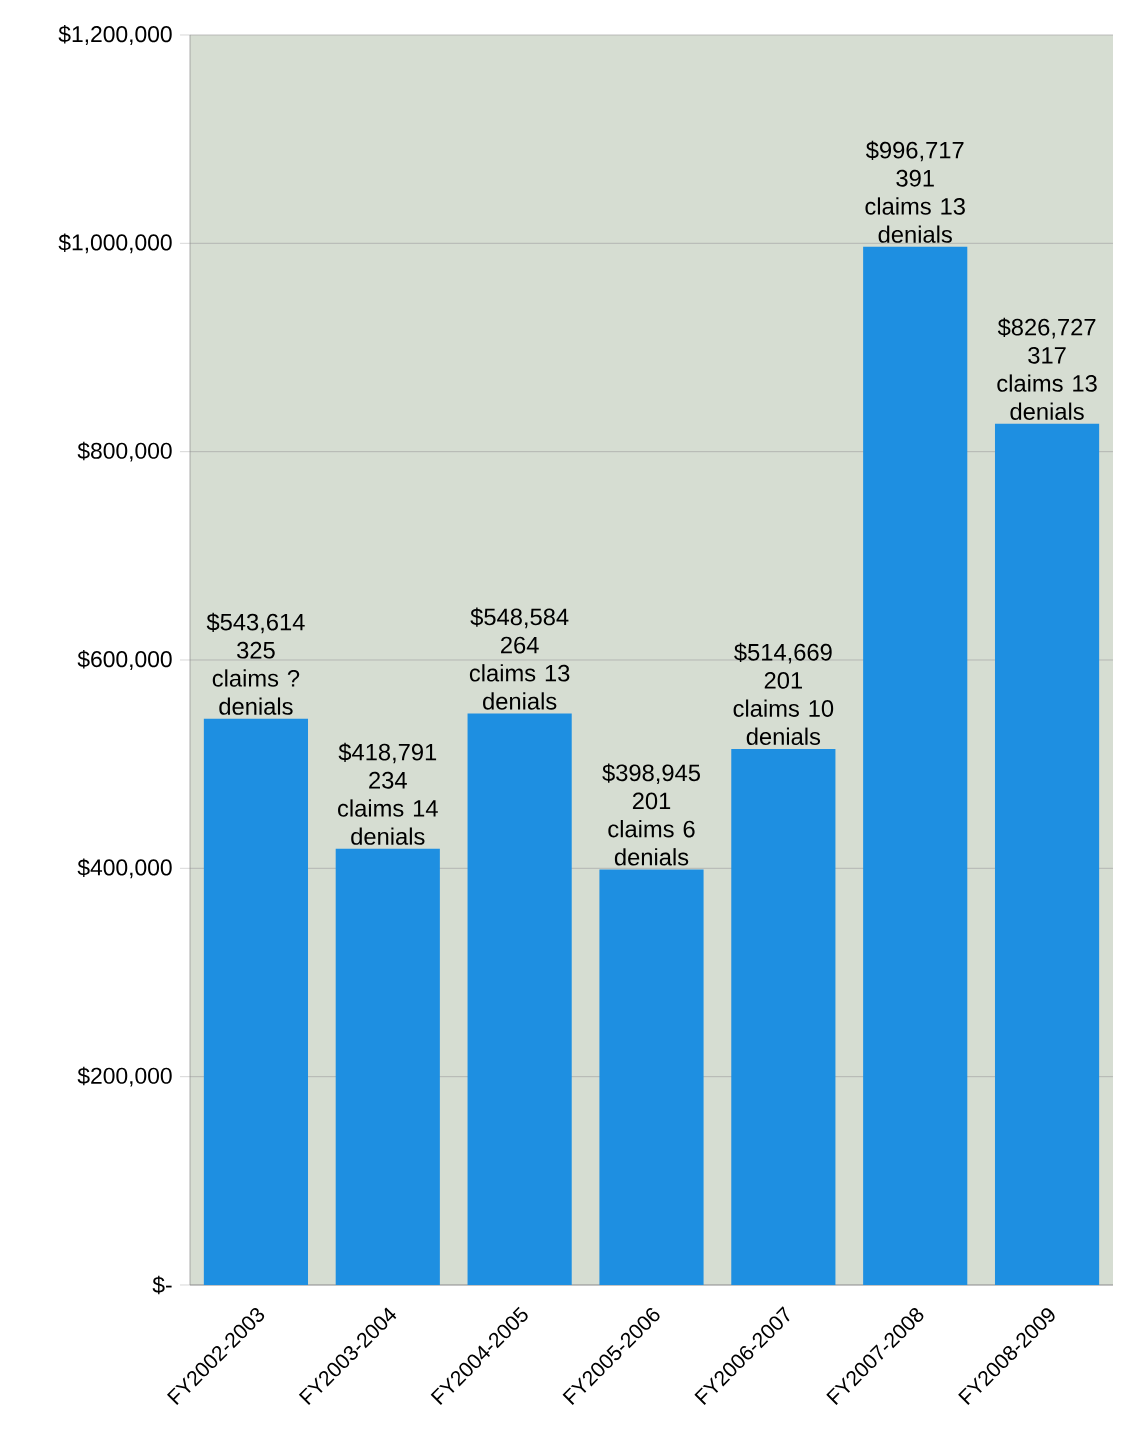 The image size is (1132, 1445). What do you see at coordinates (915, 191) in the screenshot?
I see `data-label: $996,717 391 claims 13 denials` at bounding box center [915, 191].